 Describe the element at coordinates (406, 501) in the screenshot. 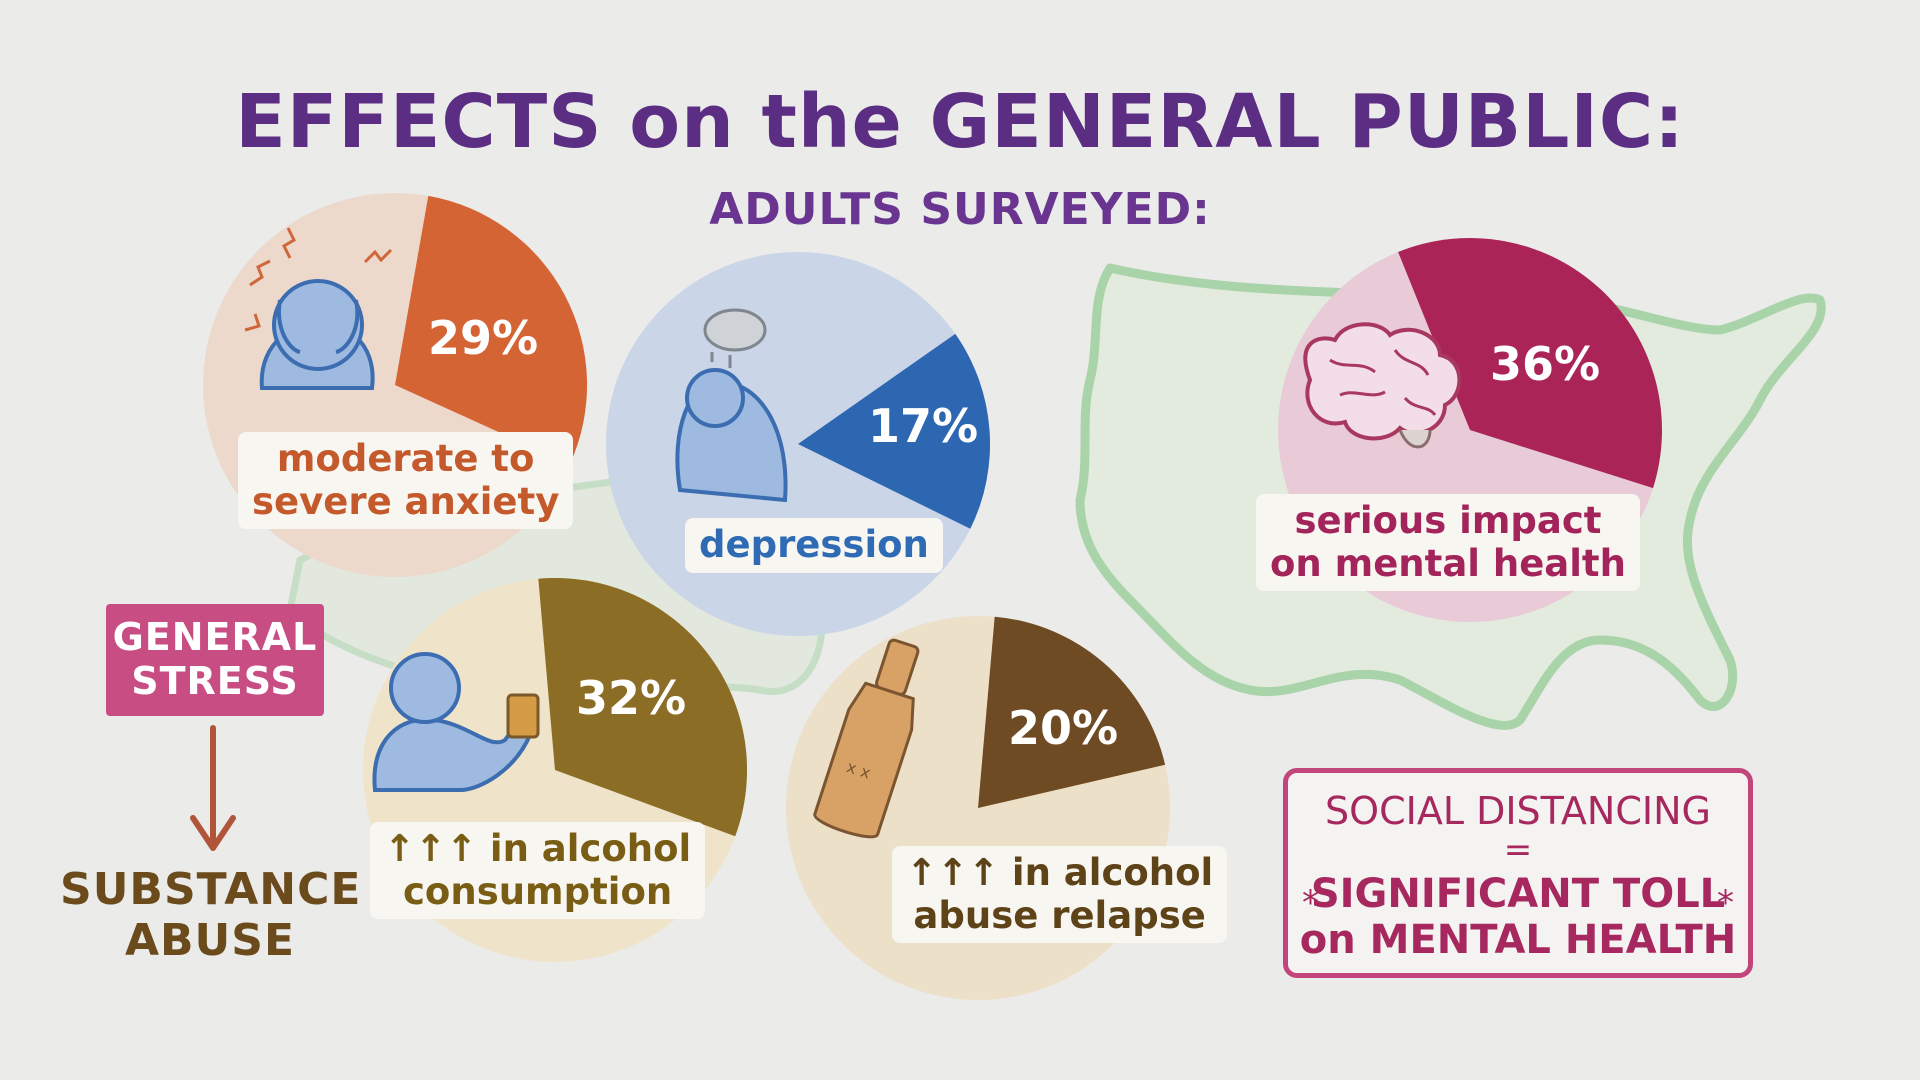

I see `anxiety-label-line2: severe anxiety` at that location.